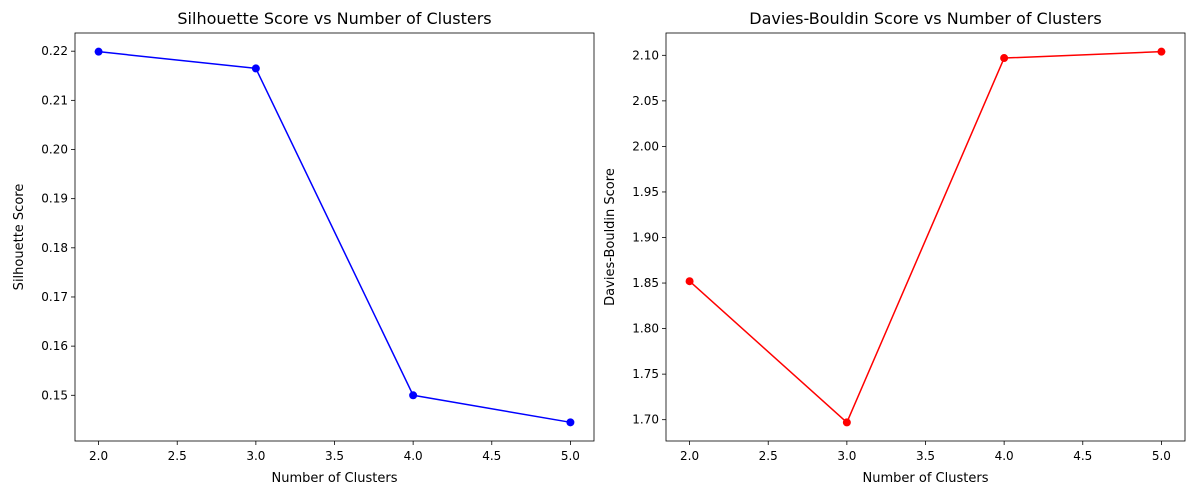 The width and height of the screenshot is (1200, 500). I want to click on y-tick-label: 0.22, so click(54, 51).